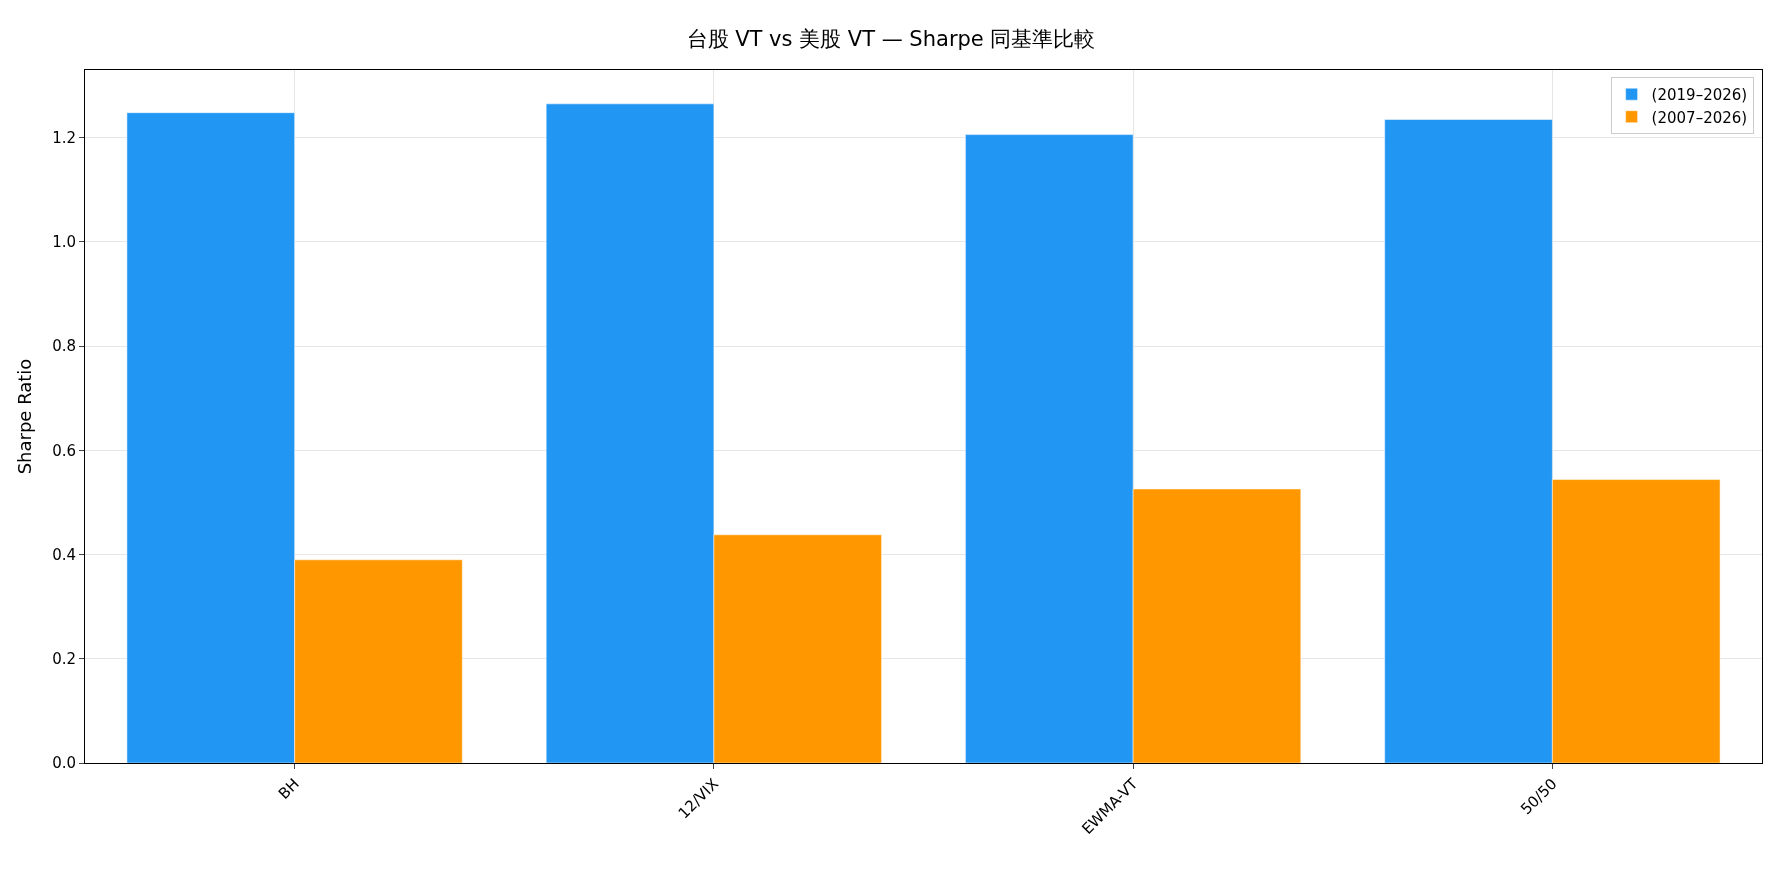  What do you see at coordinates (1699, 117) in the screenshot?
I see `legend-label: (2007–2026)` at bounding box center [1699, 117].